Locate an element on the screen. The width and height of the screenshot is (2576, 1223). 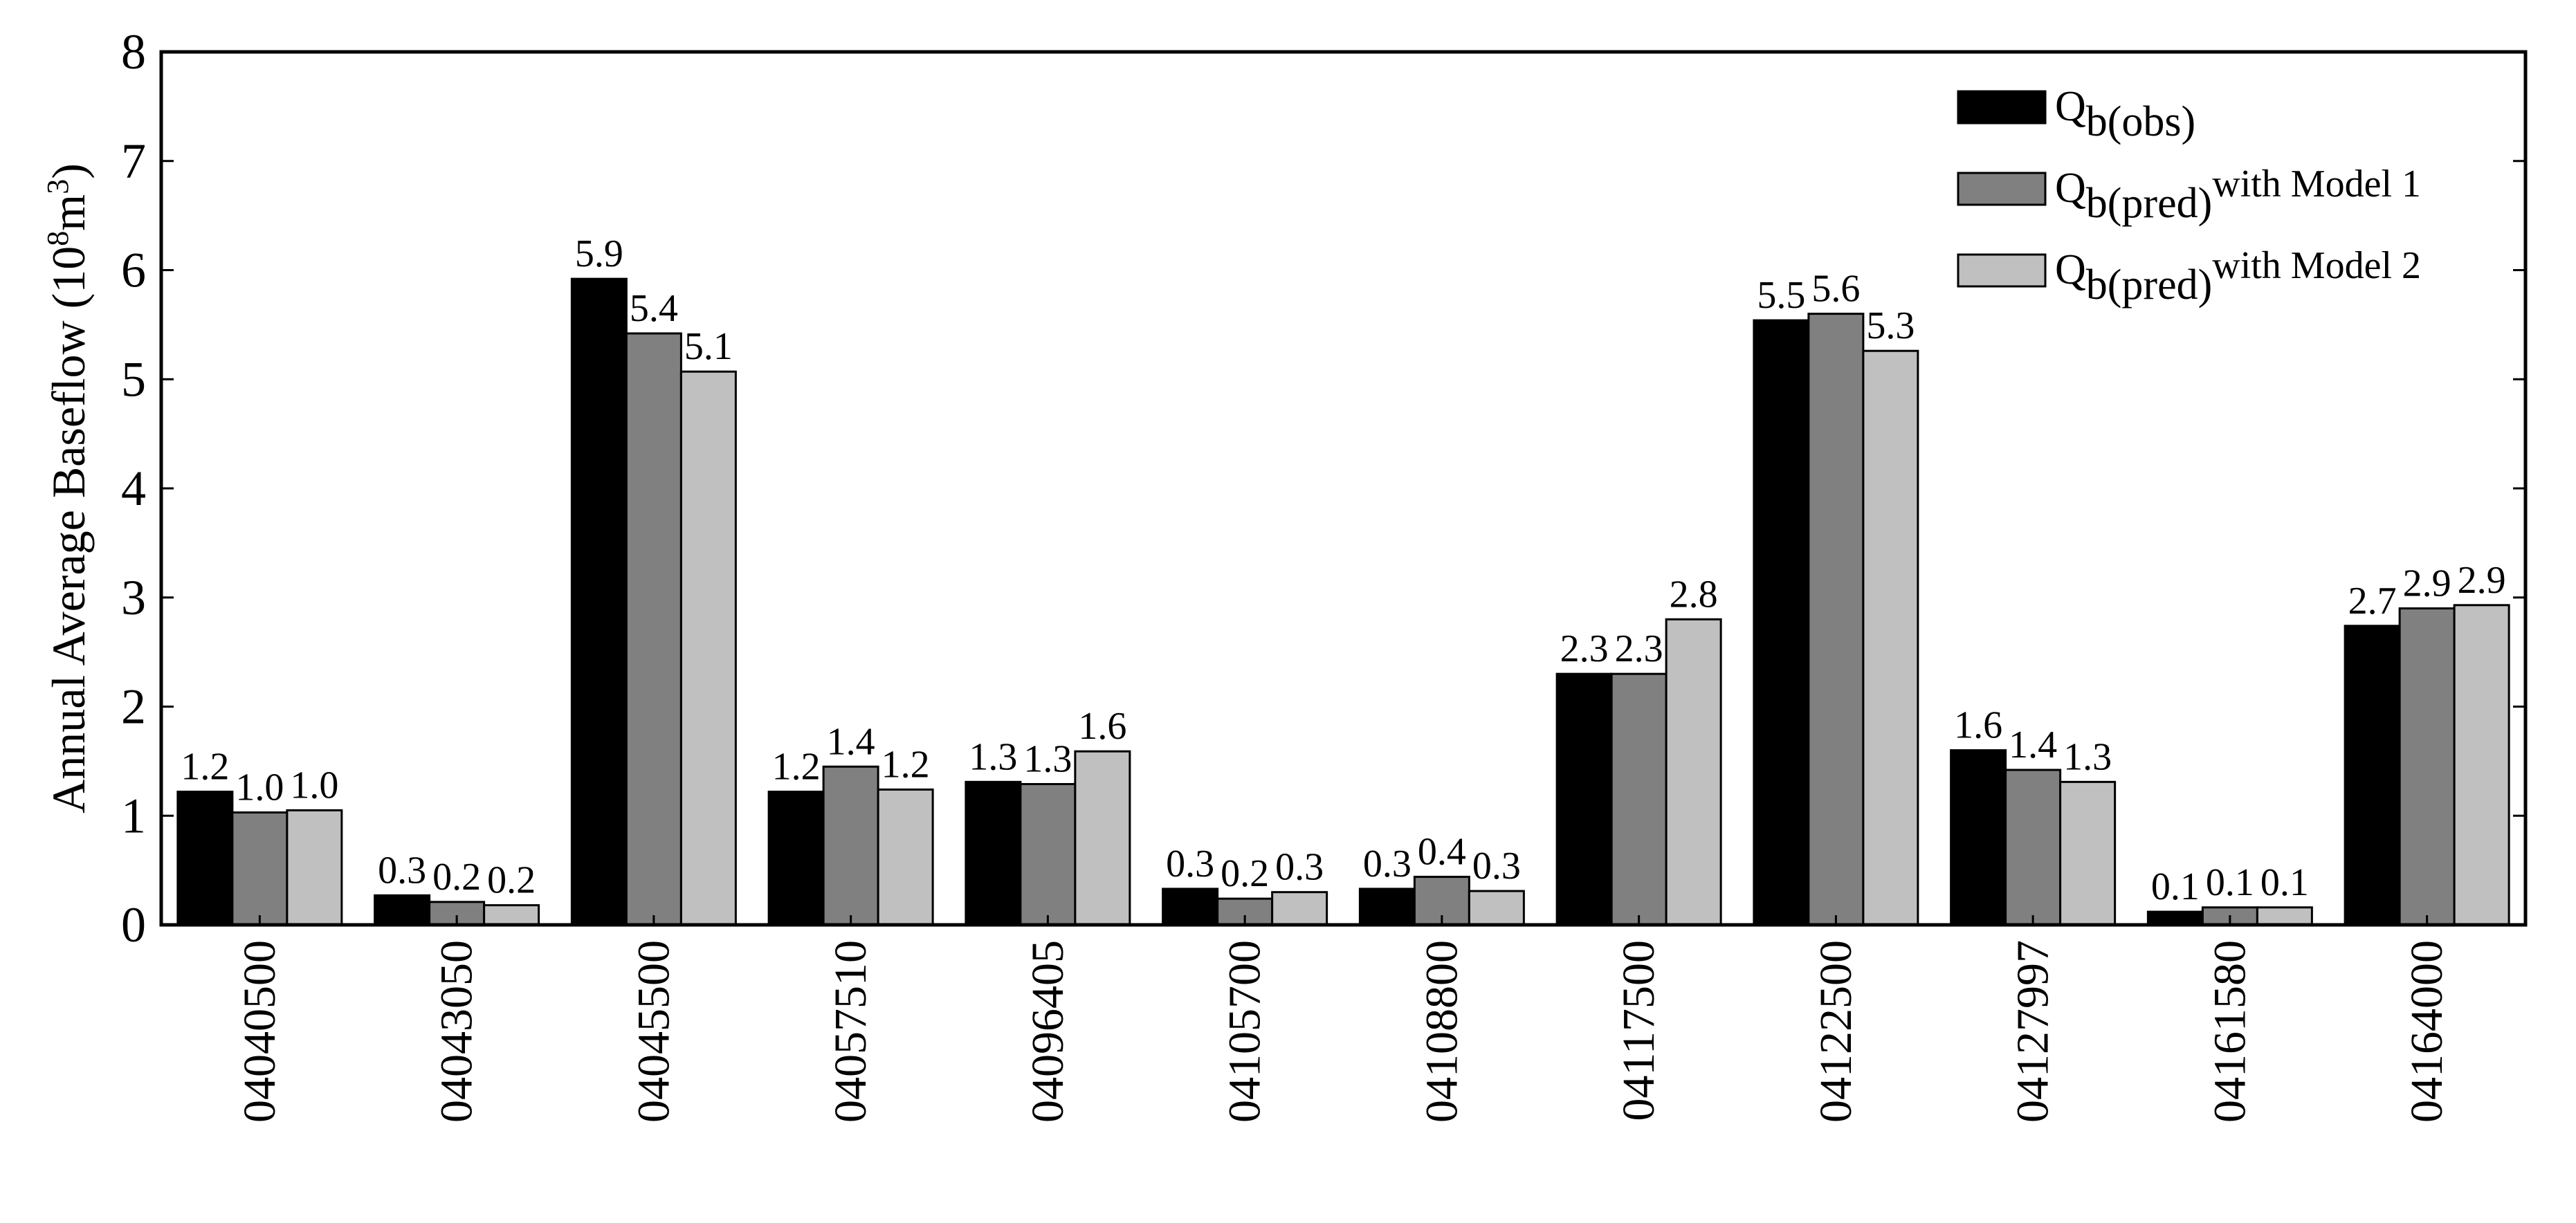
data-label-04057510-series-3: 1.2 is located at coordinates (906, 764).